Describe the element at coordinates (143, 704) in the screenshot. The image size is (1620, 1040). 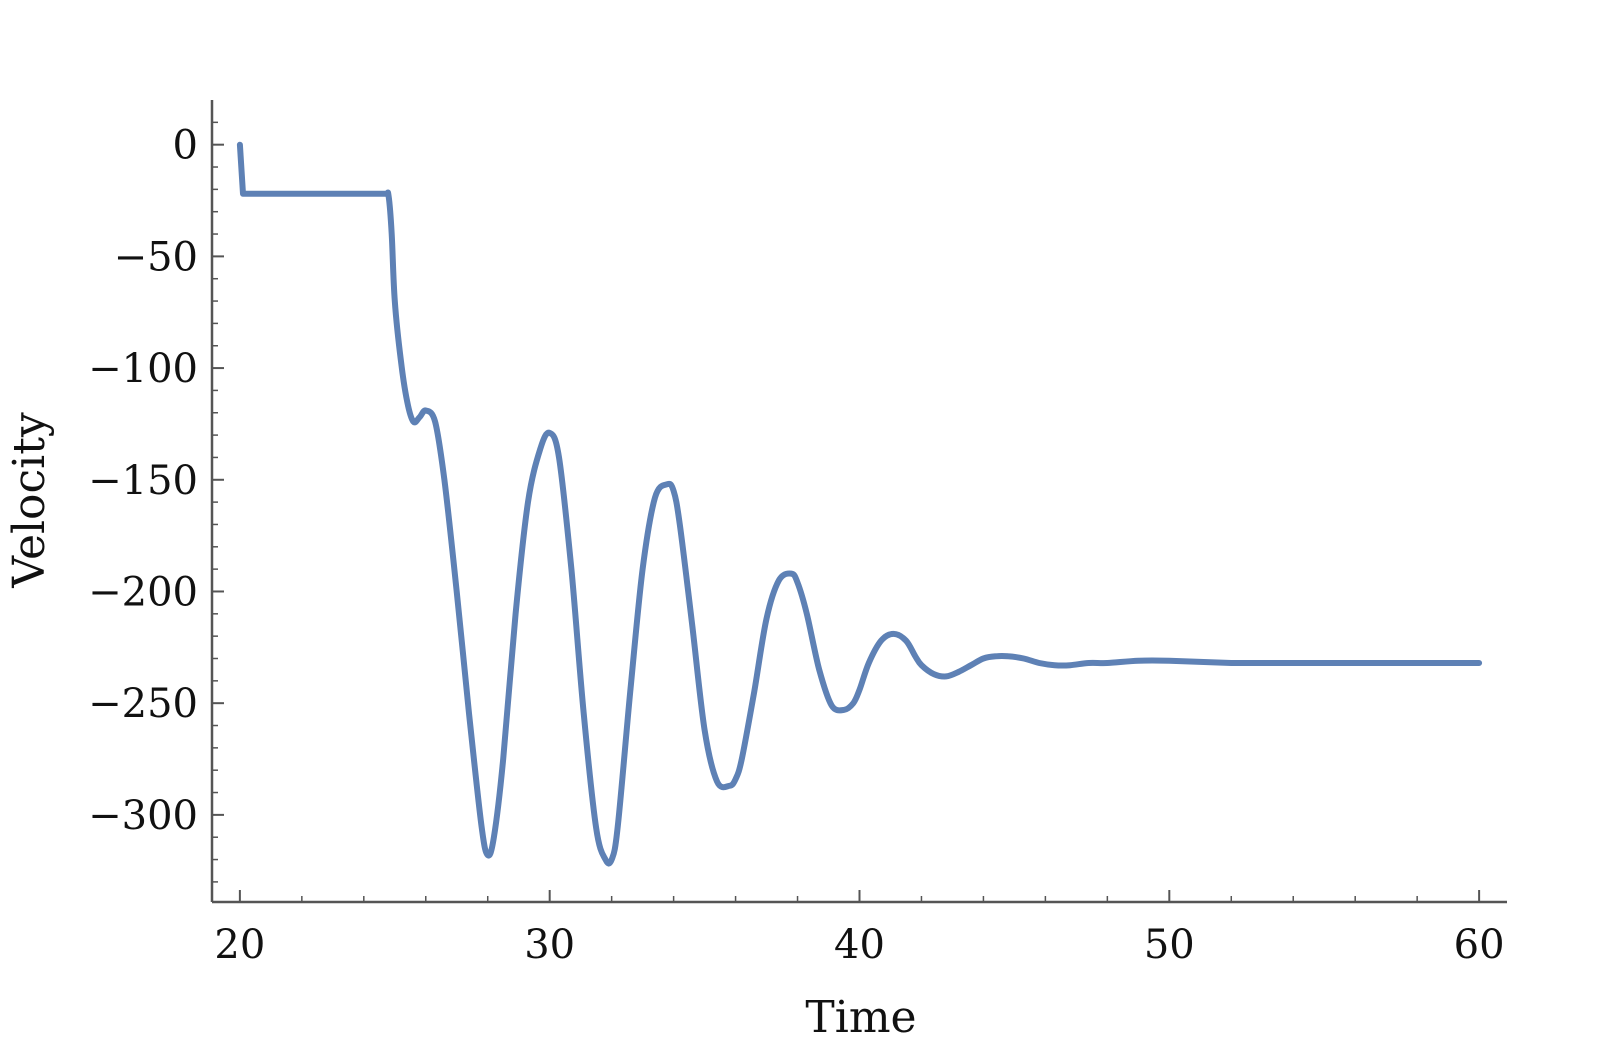
I see `y-tick-label: −250` at that location.